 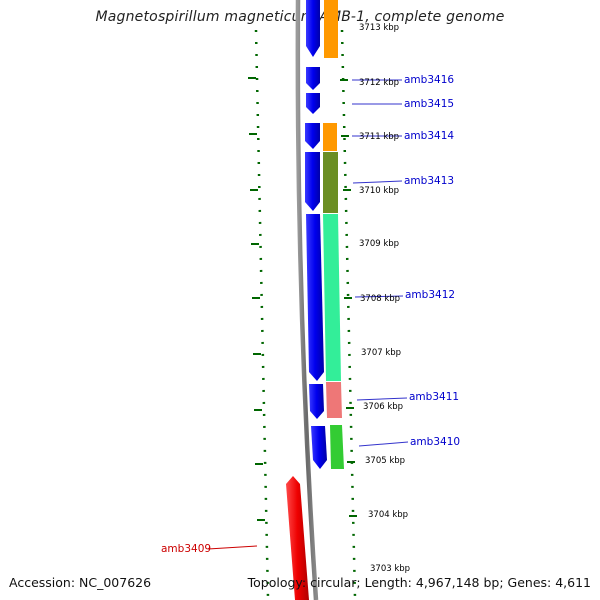 I want to click on scale-label: 3704 kbp, so click(x=388, y=515).